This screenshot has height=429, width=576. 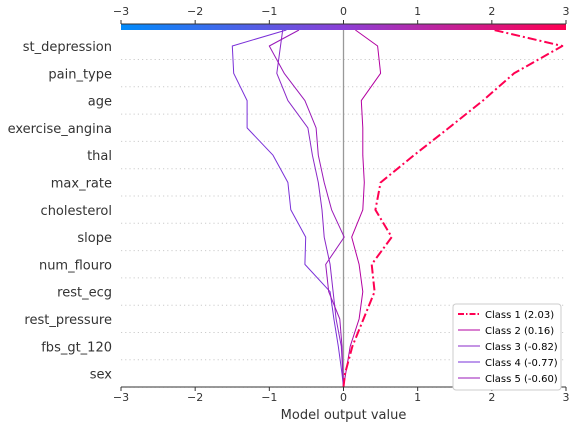 What do you see at coordinates (76, 211) in the screenshot?
I see `feature-label: cholesterol` at bounding box center [76, 211].